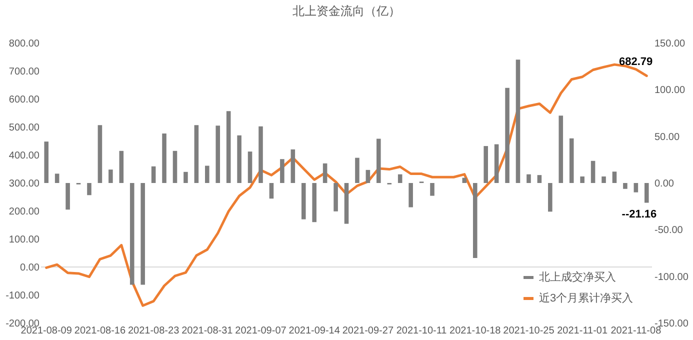 Image resolution: width=693 pixels, height=340 pixels. I want to click on y-tick-label: 200.00, so click(24, 212).